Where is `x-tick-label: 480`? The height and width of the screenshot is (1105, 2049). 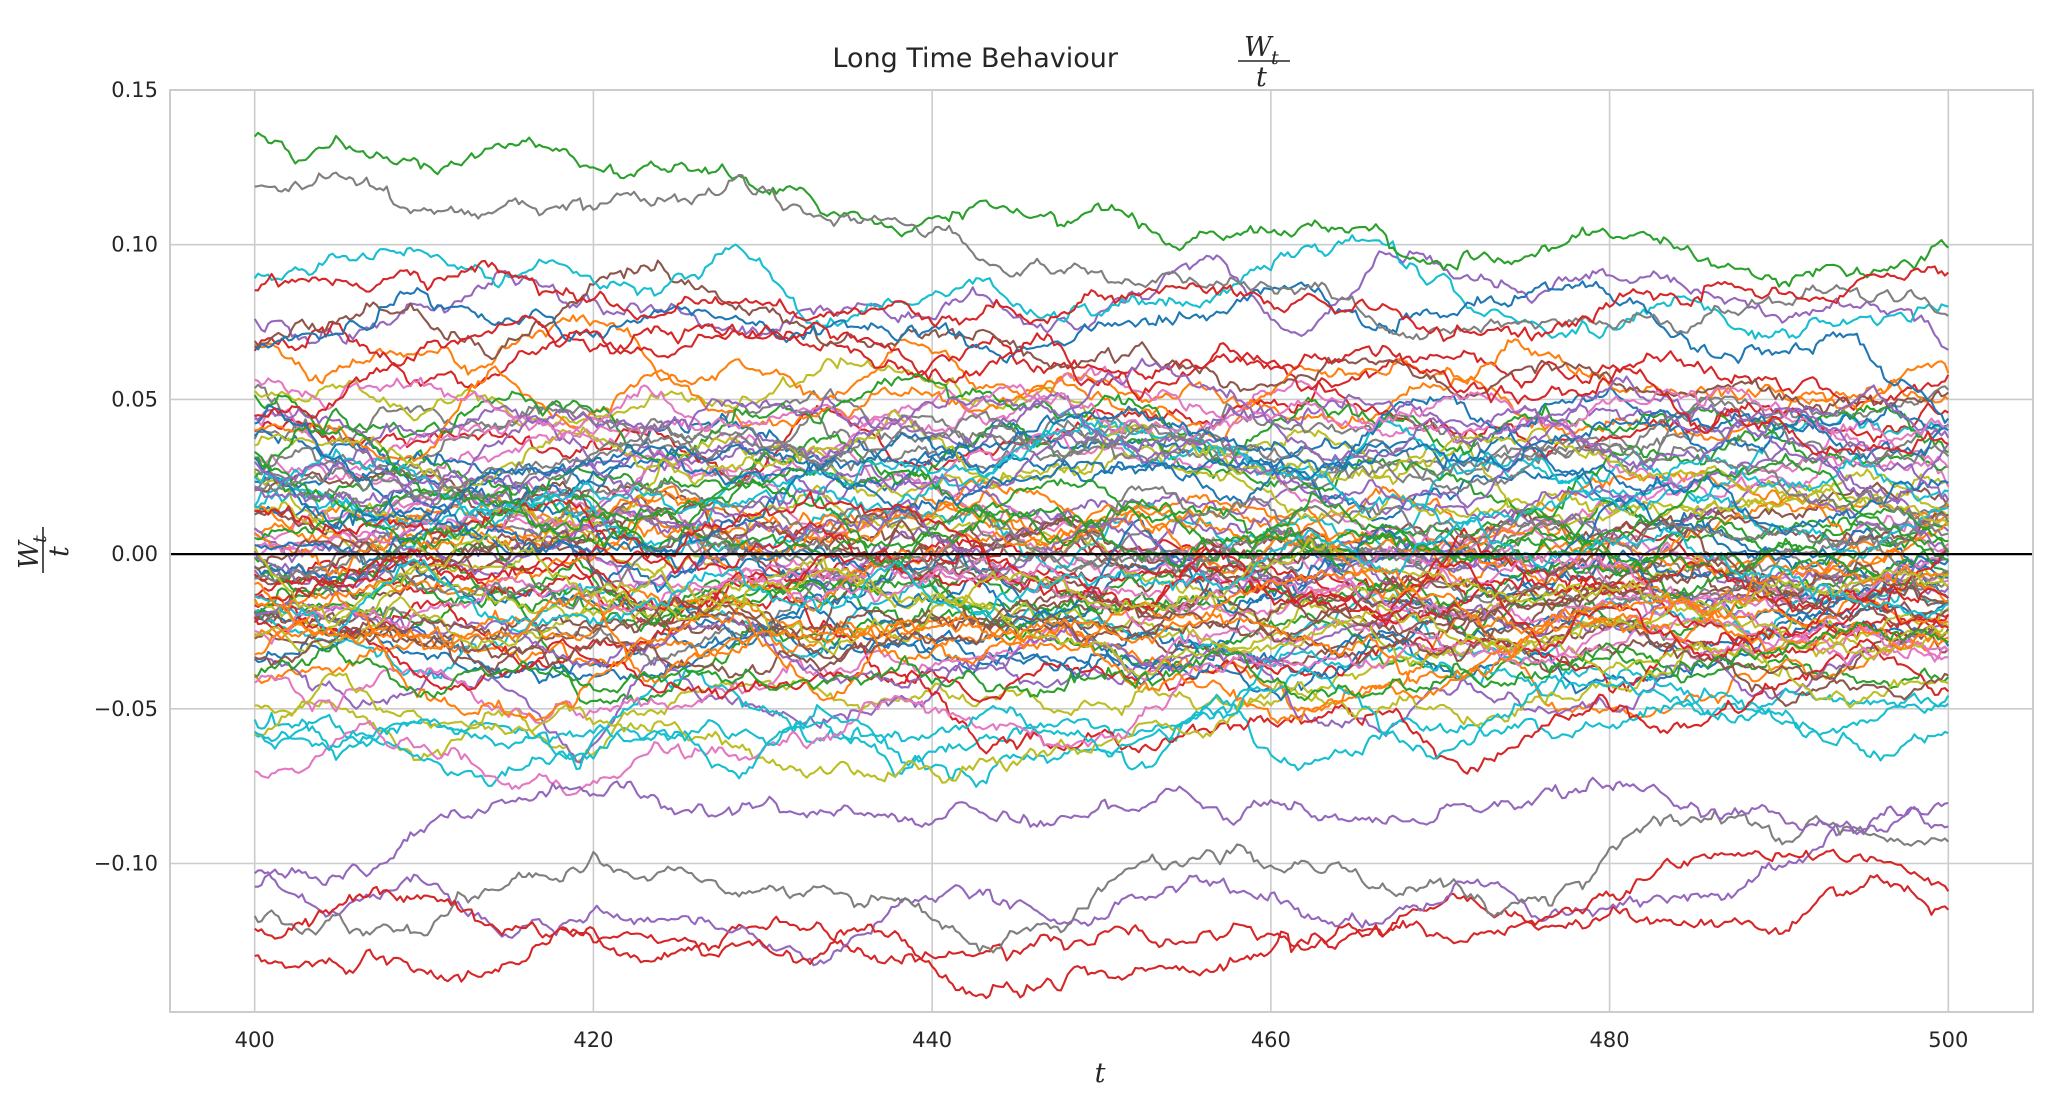 x-tick-label: 480 is located at coordinates (1610, 1040).